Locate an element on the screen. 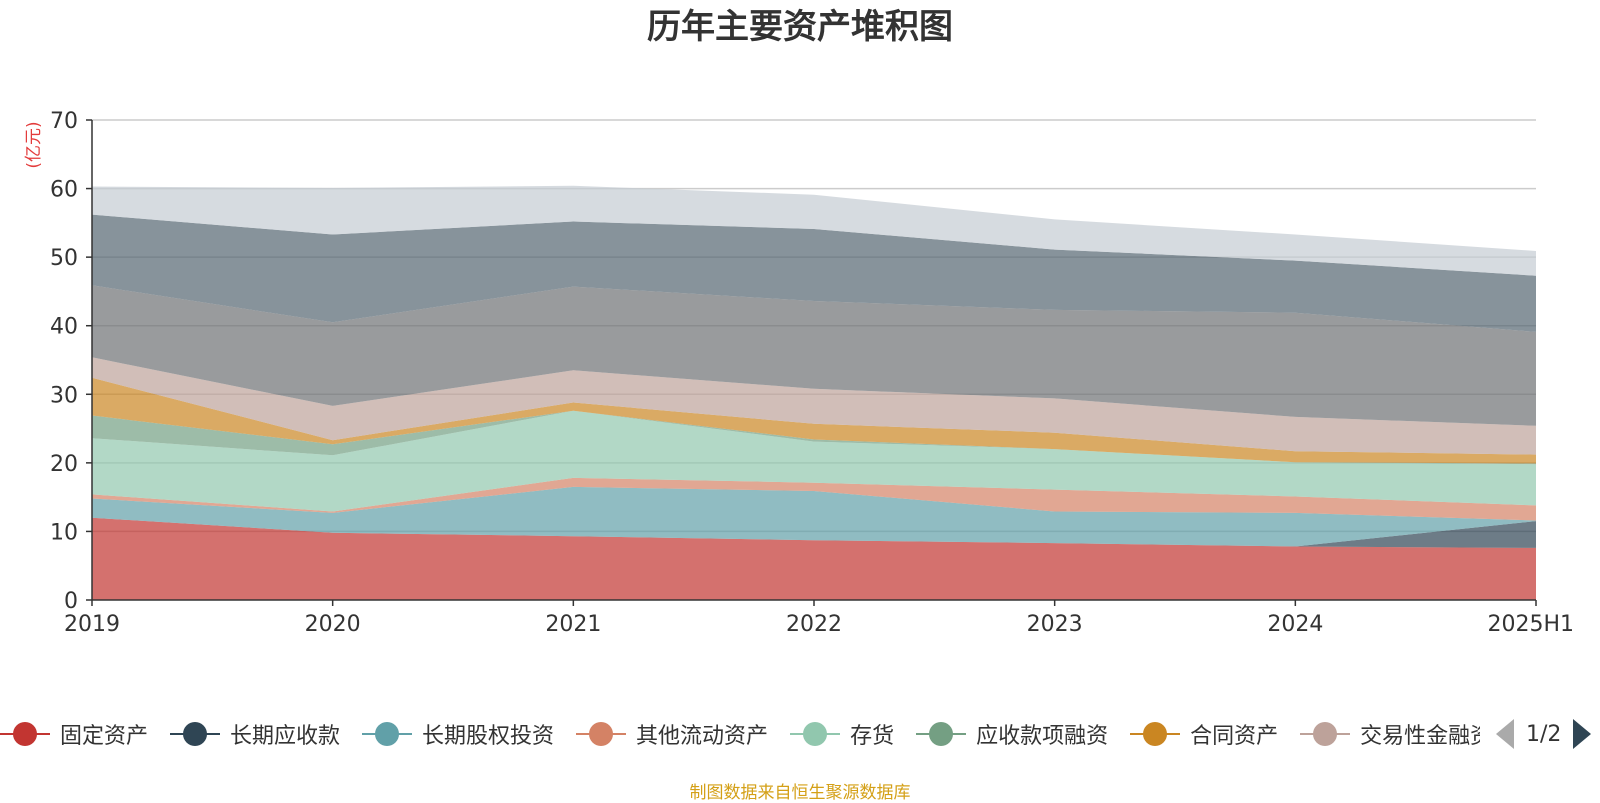 The height and width of the screenshot is (803, 1600). legend-pager: 1/2 is located at coordinates (1544, 734).